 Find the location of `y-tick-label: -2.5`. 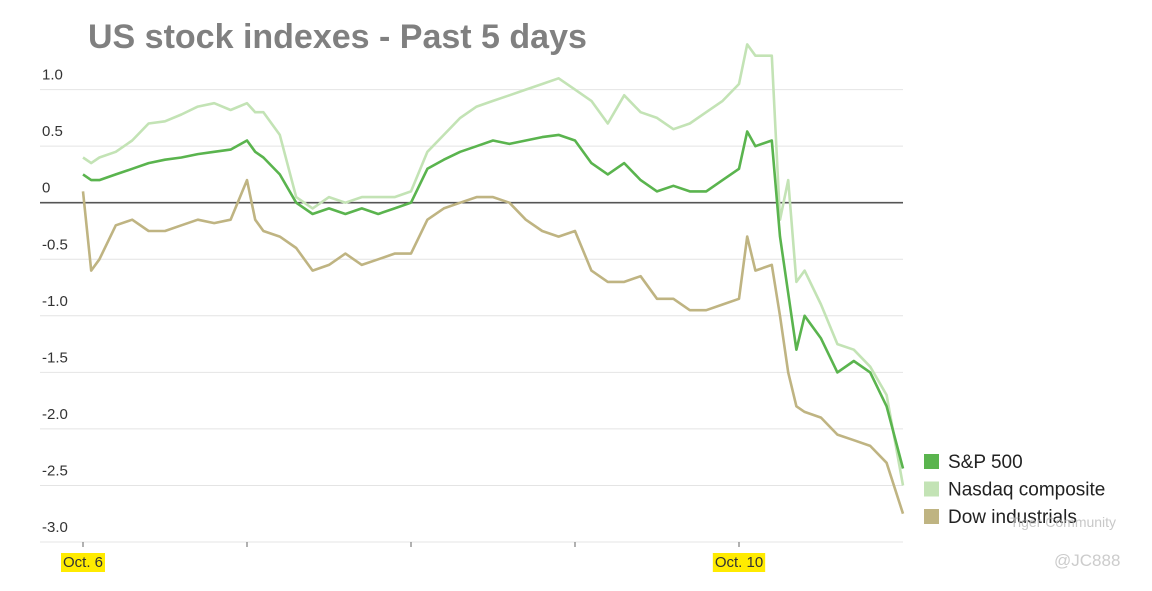

y-tick-label: -2.5 is located at coordinates (55, 470).